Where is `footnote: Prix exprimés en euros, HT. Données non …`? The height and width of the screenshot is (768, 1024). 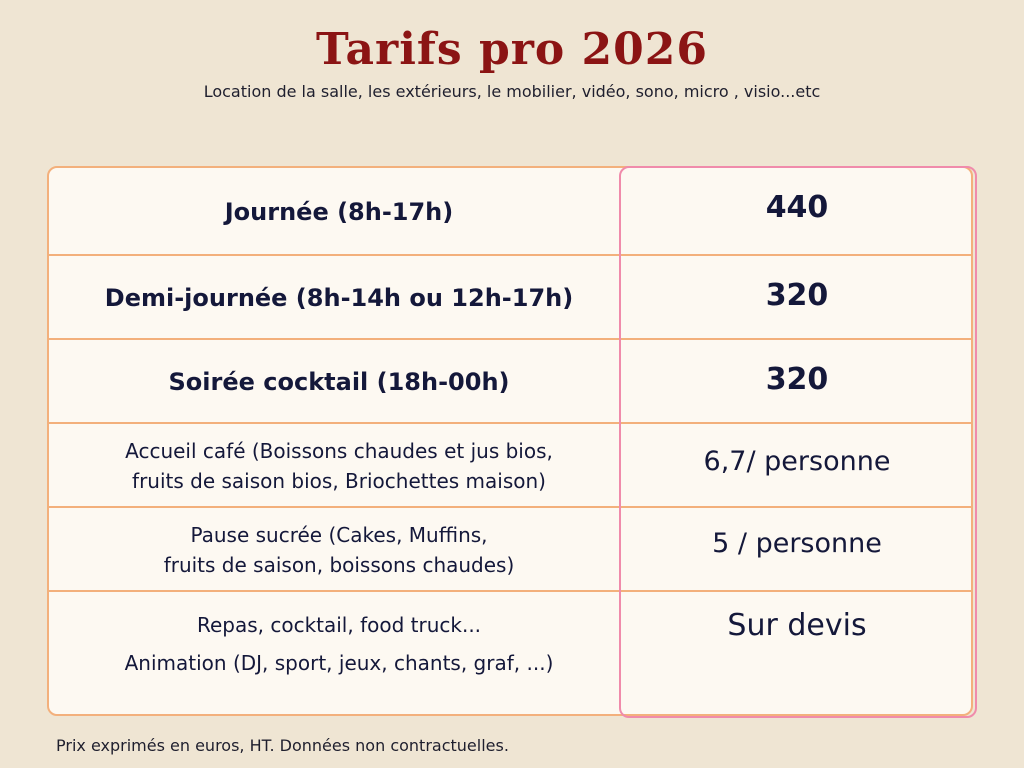
footnote: Prix exprimés en euros, HT. Données non … is located at coordinates (282, 745).